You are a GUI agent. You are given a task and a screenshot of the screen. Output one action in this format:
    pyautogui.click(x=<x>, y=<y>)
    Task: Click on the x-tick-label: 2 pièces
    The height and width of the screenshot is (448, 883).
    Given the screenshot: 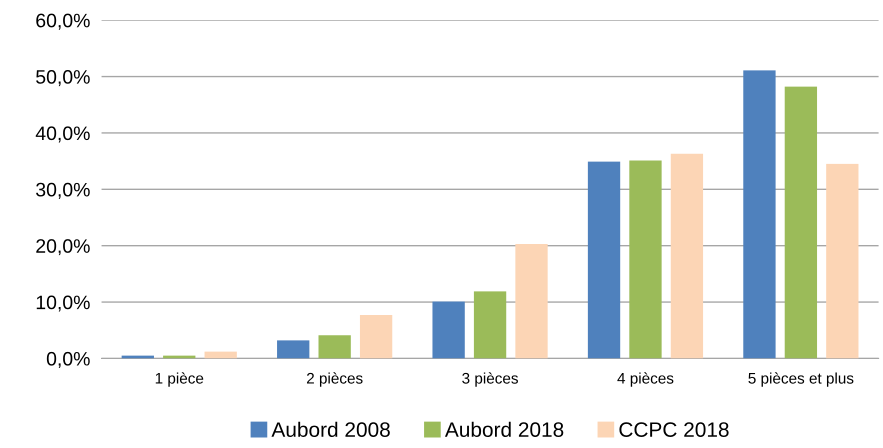 What is the action you would take?
    pyautogui.click(x=334, y=379)
    